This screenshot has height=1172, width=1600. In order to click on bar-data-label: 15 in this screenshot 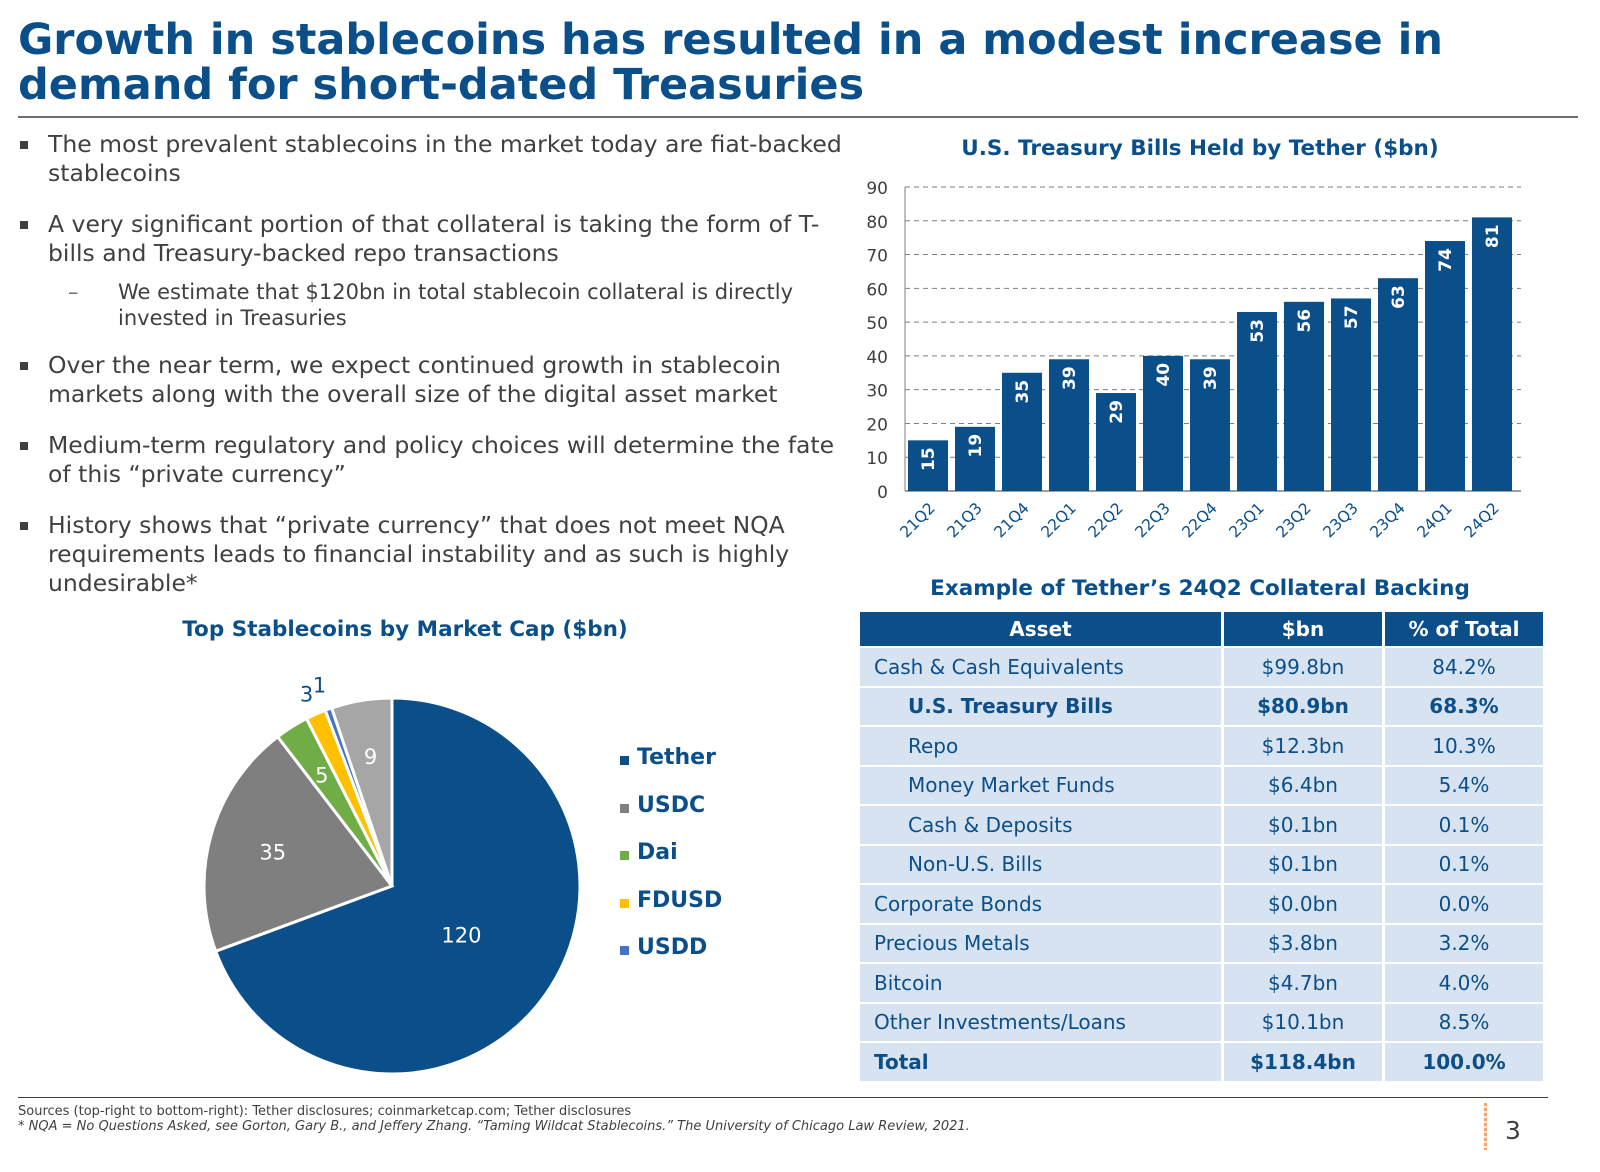, I will do `click(929, 459)`.